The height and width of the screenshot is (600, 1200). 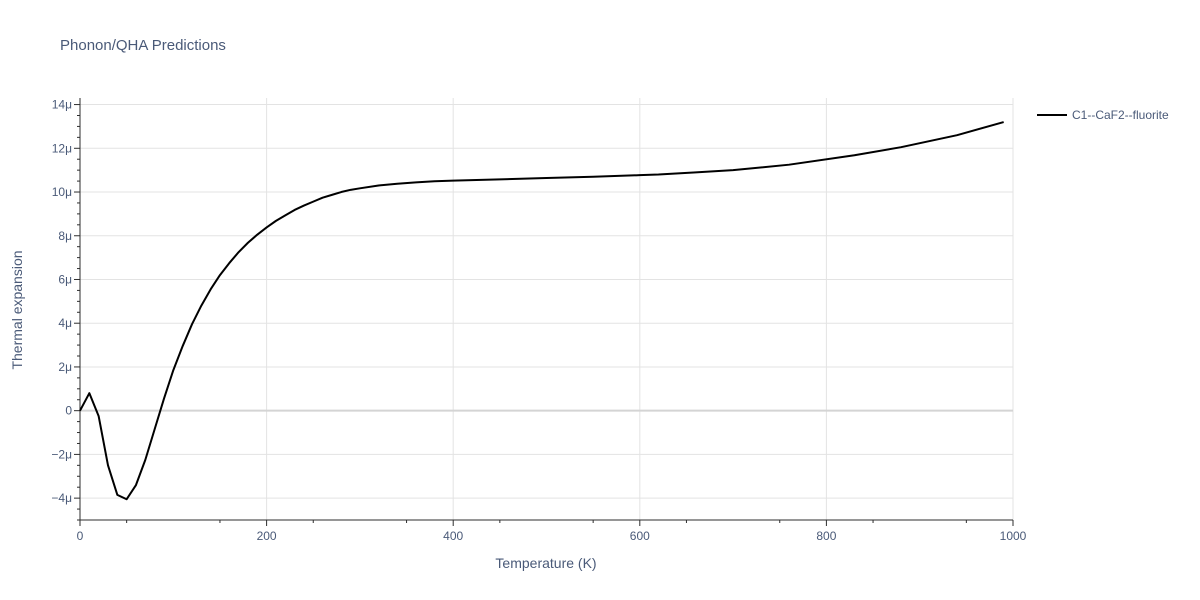 What do you see at coordinates (61, 498) in the screenshot?
I see `y-tick-label: −4μ` at bounding box center [61, 498].